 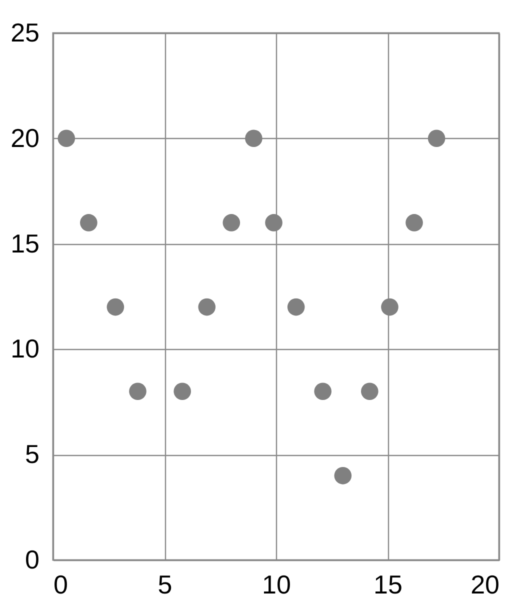 I want to click on x-tick-label: 5, so click(x=165, y=585).